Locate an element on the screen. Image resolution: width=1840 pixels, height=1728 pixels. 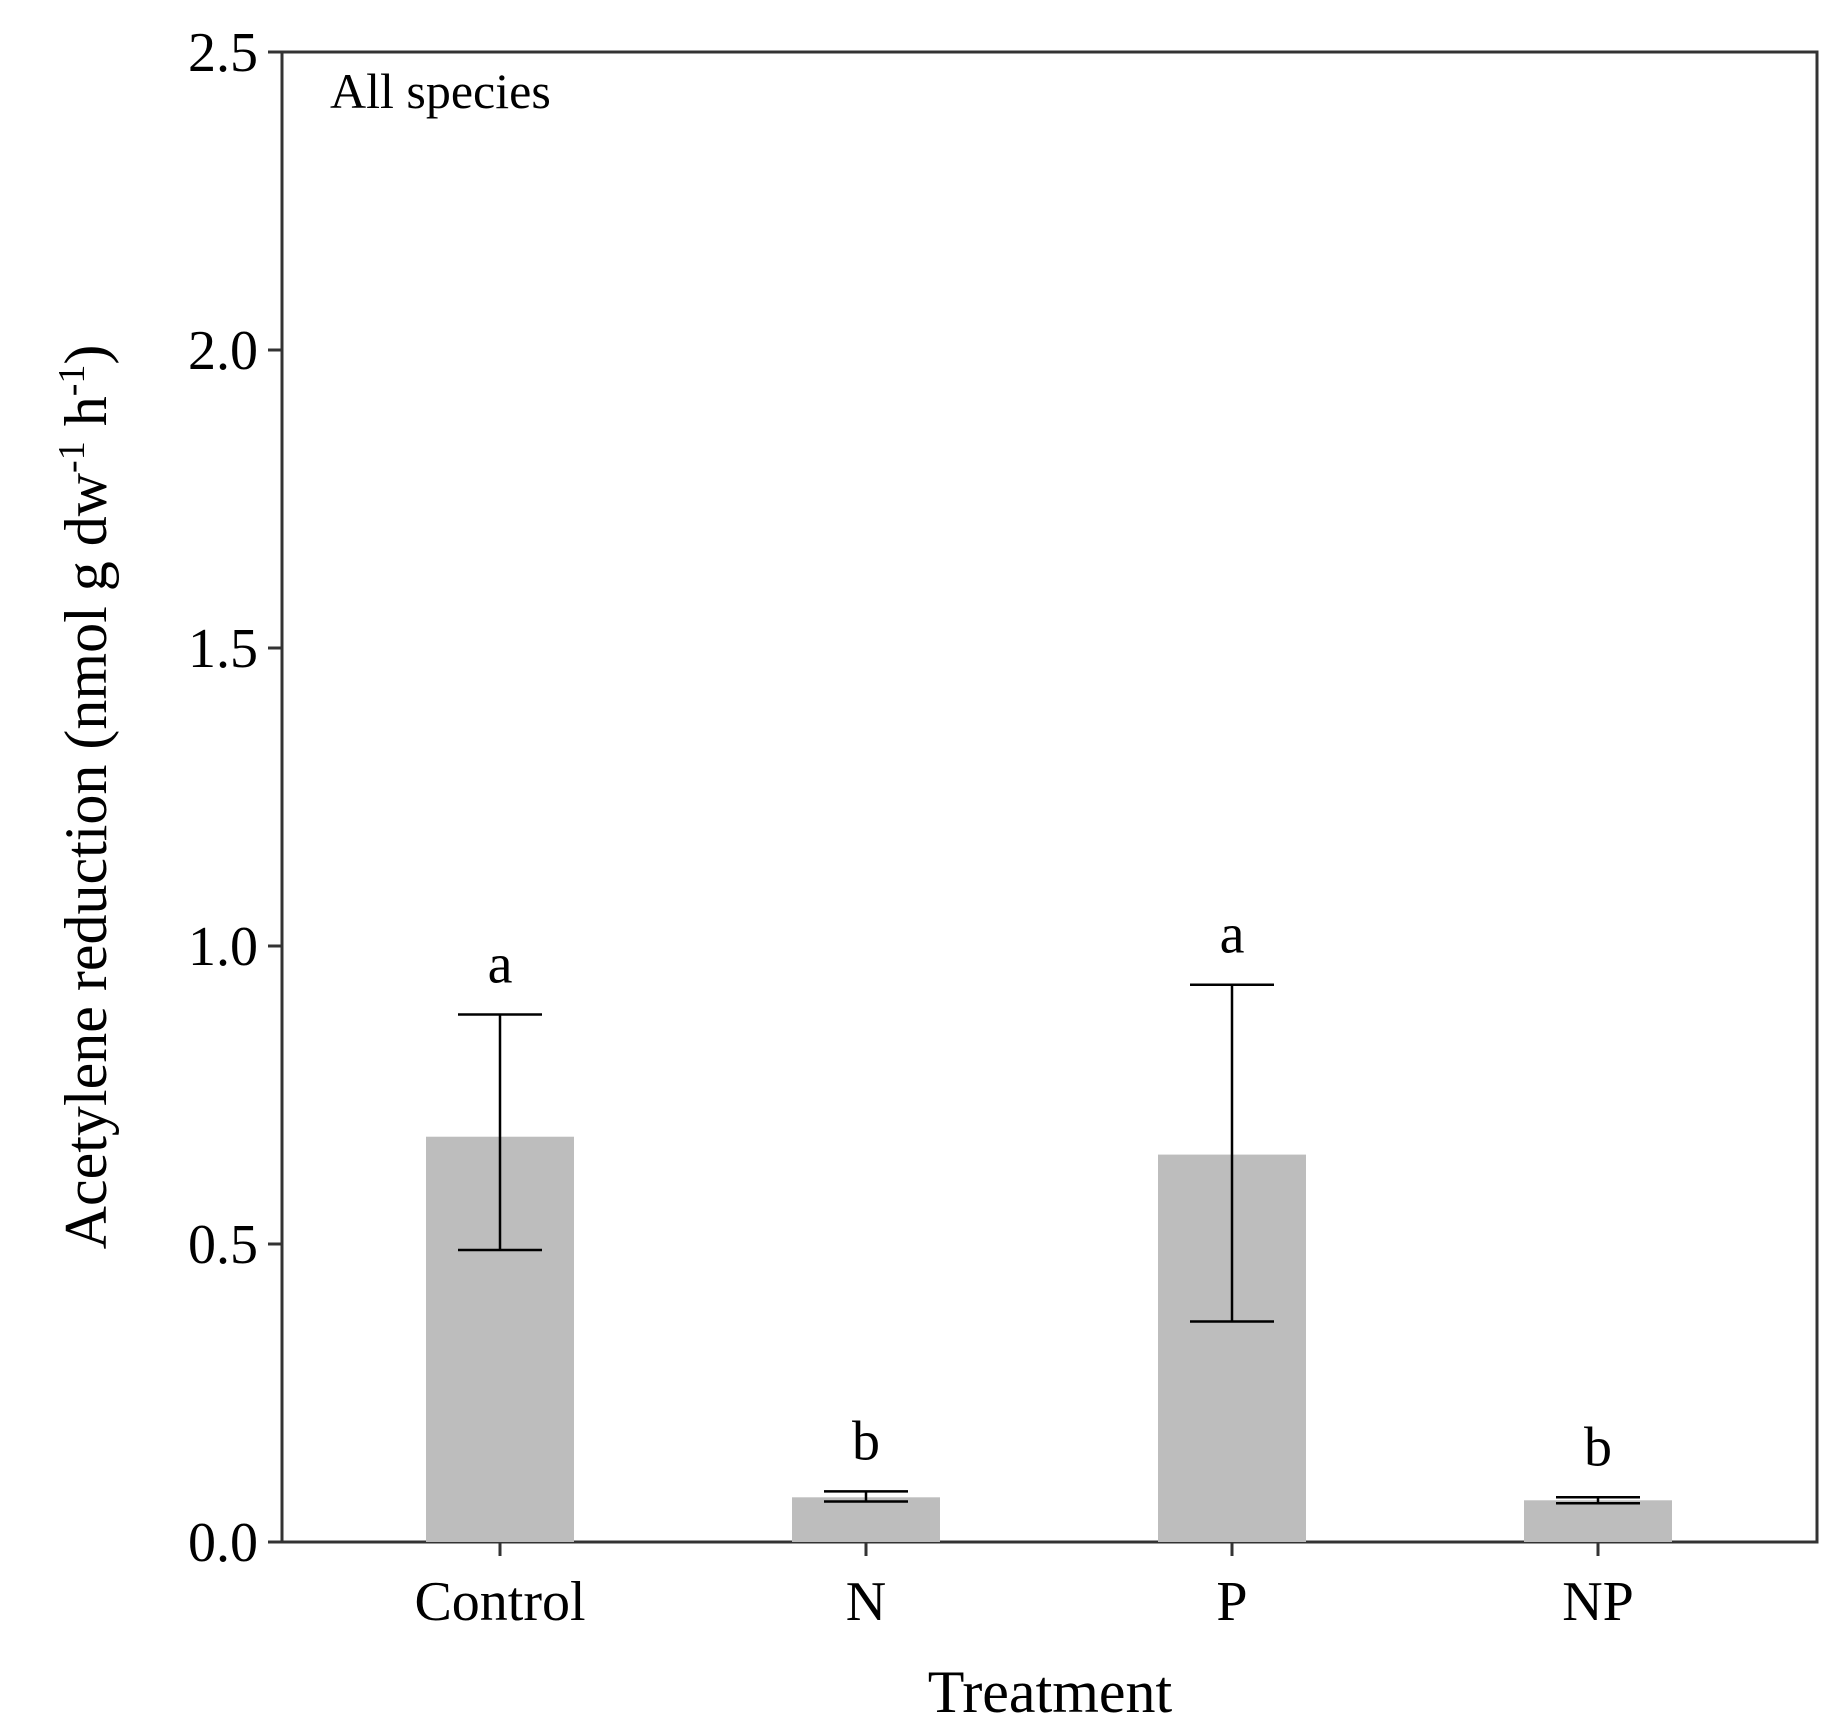
y-axis-title-main: Acetylene reduction (nmol g dw is located at coordinates (86, 860).